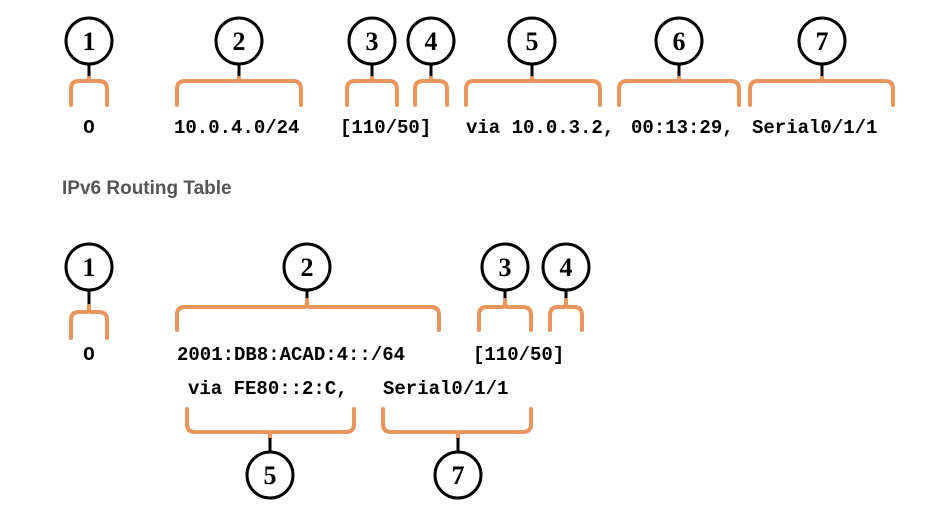 The image size is (927, 517). I want to click on ipv4-ad-metric: [110/50], so click(385, 128).